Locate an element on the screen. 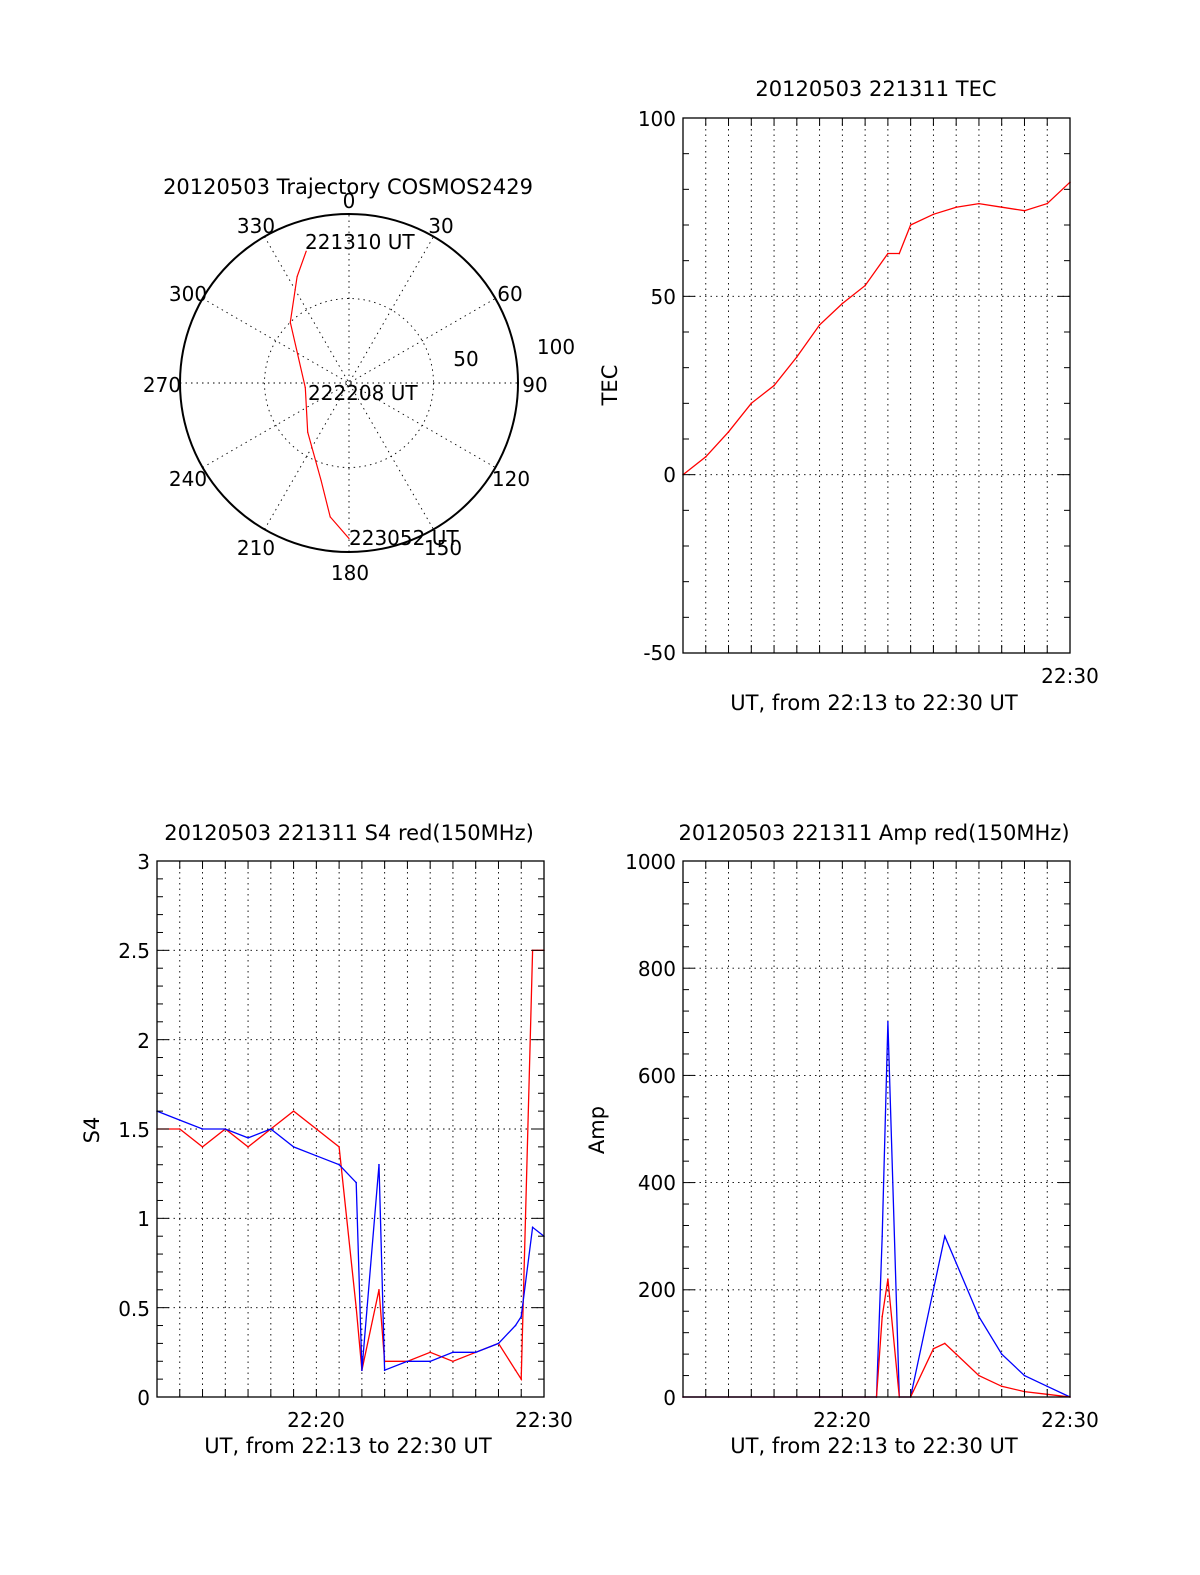 Image resolution: width=1200 pixels, height=1575 pixels. amp-series is located at coordinates (876, 1209).